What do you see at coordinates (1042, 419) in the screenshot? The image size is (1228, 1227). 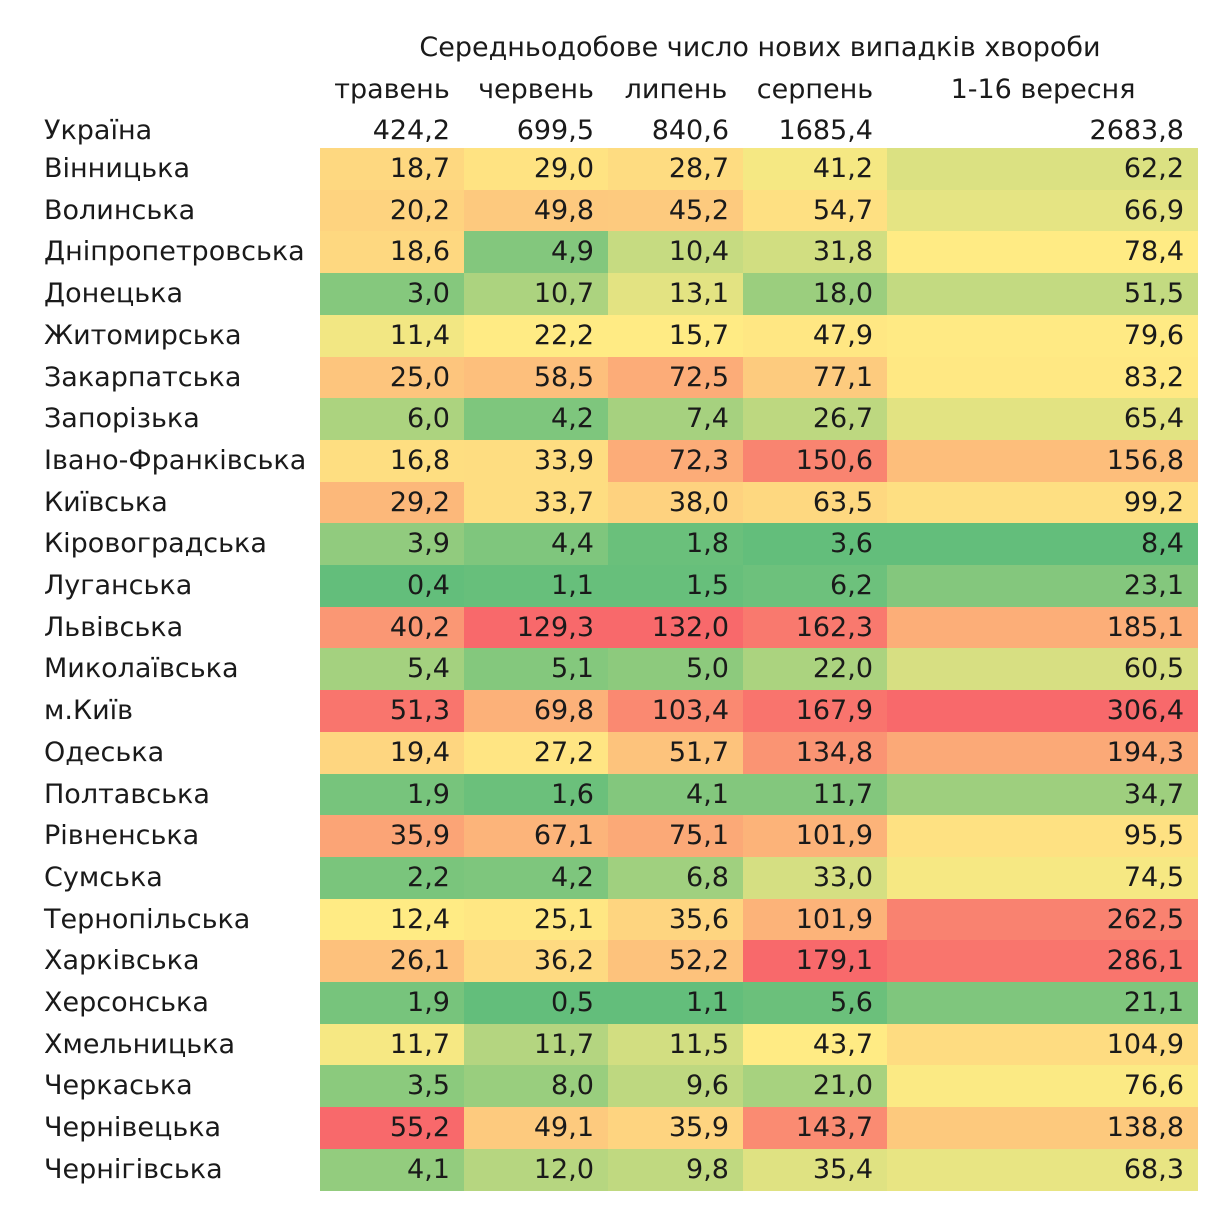 I see `heatmap-cell: 65,4` at bounding box center [1042, 419].